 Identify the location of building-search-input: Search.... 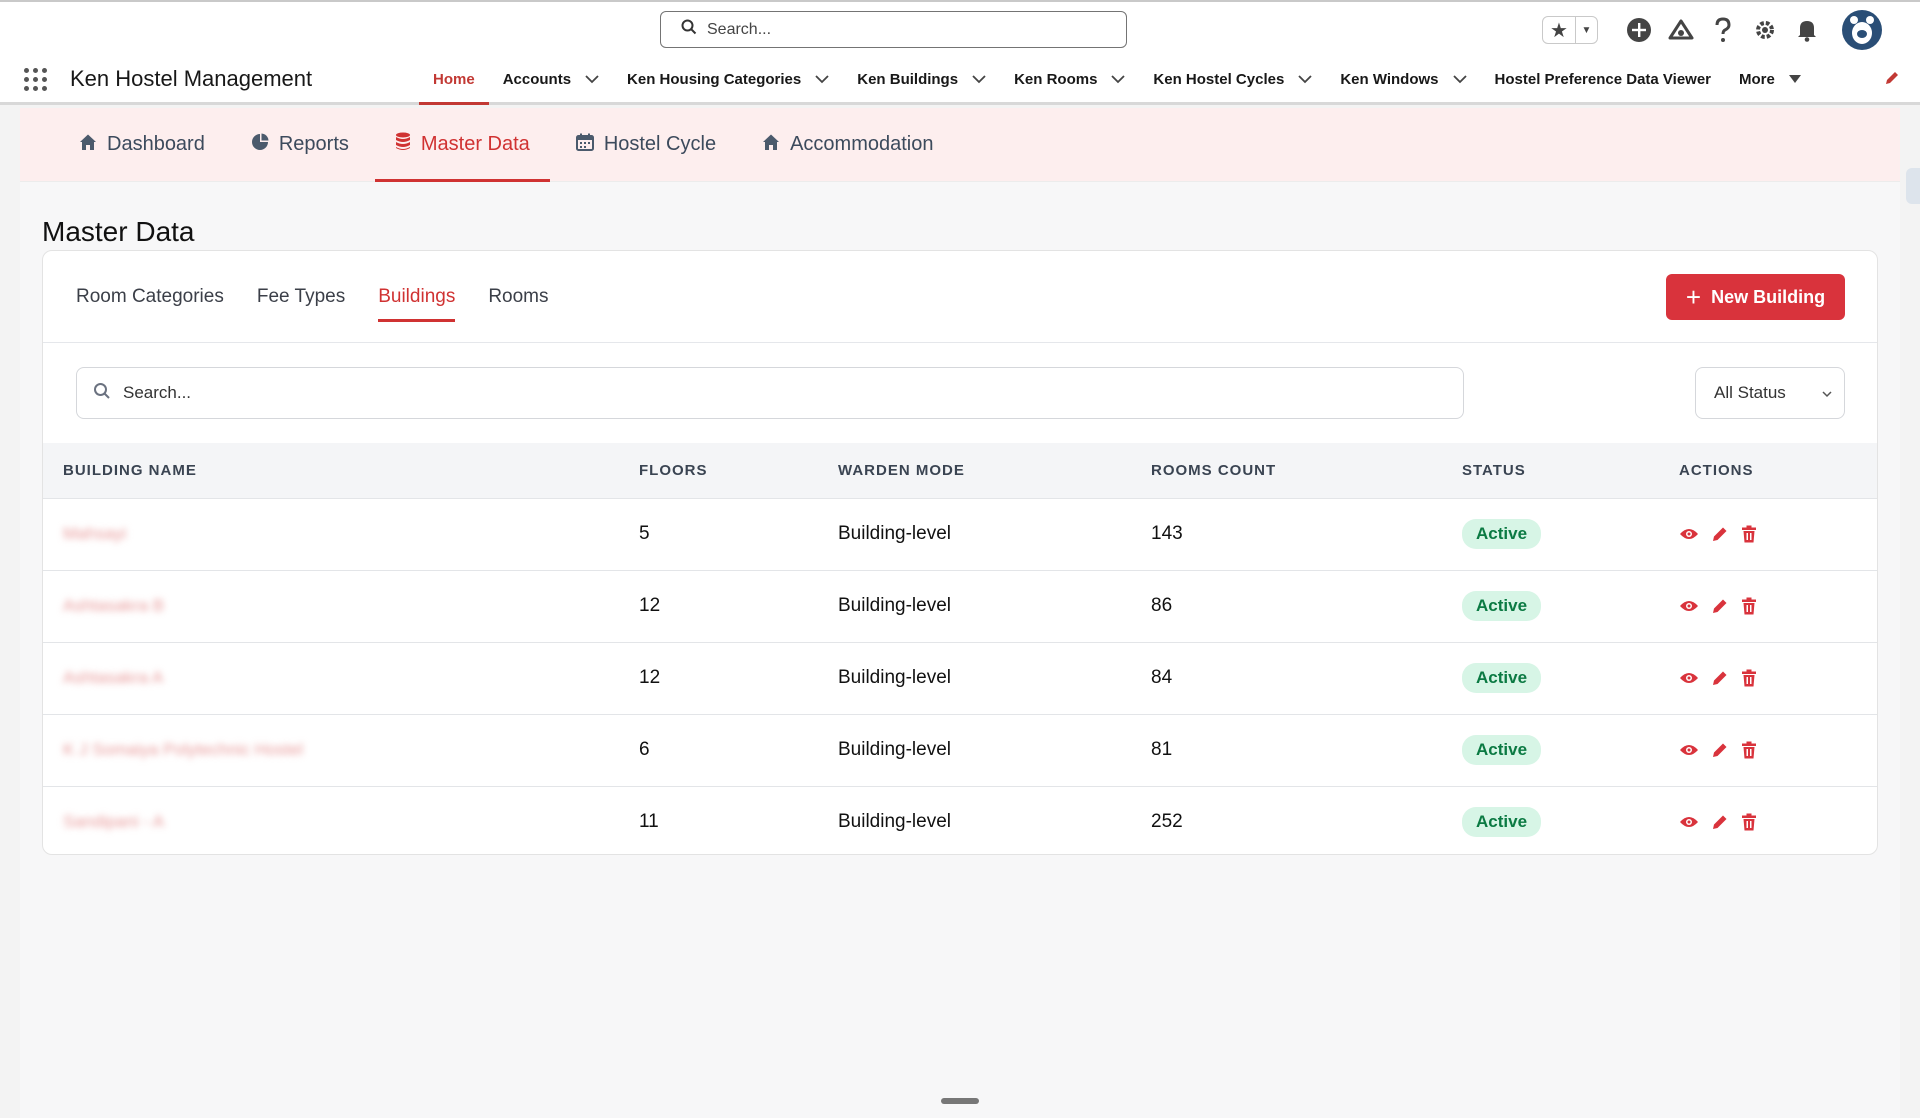
(770, 393).